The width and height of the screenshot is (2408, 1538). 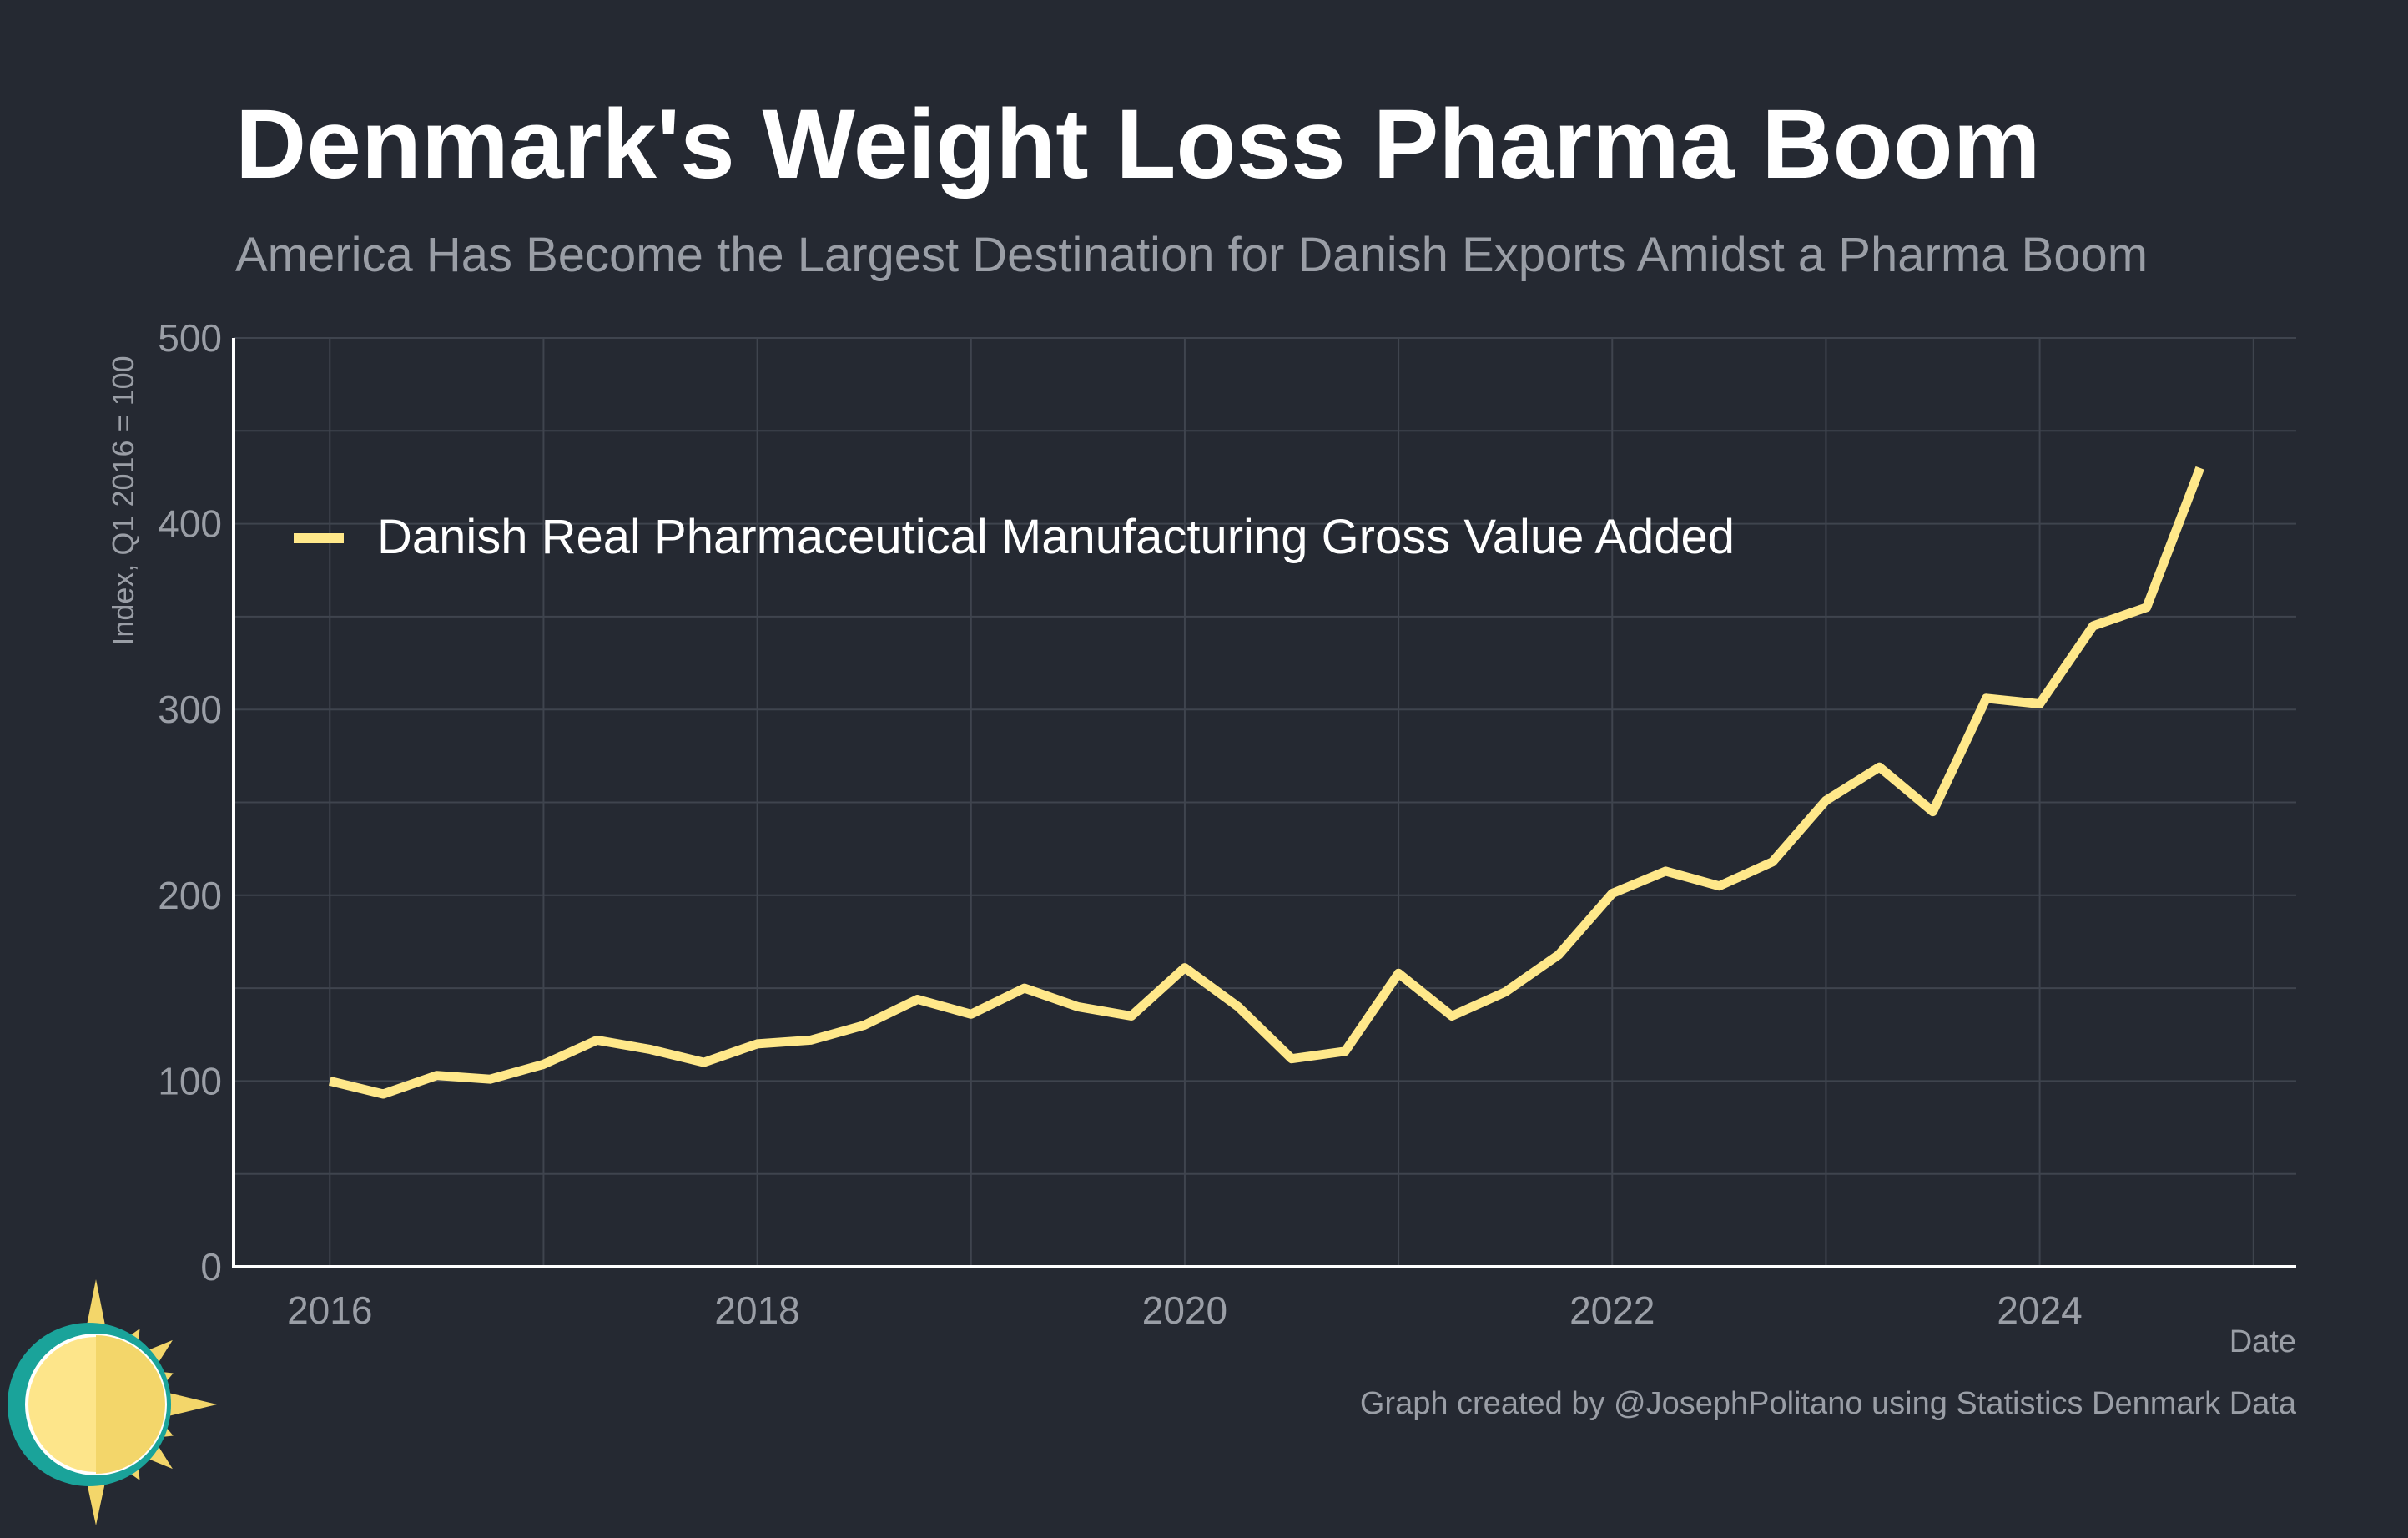 What do you see at coordinates (130, 1404) in the screenshot?
I see `logo-sun-wedge` at bounding box center [130, 1404].